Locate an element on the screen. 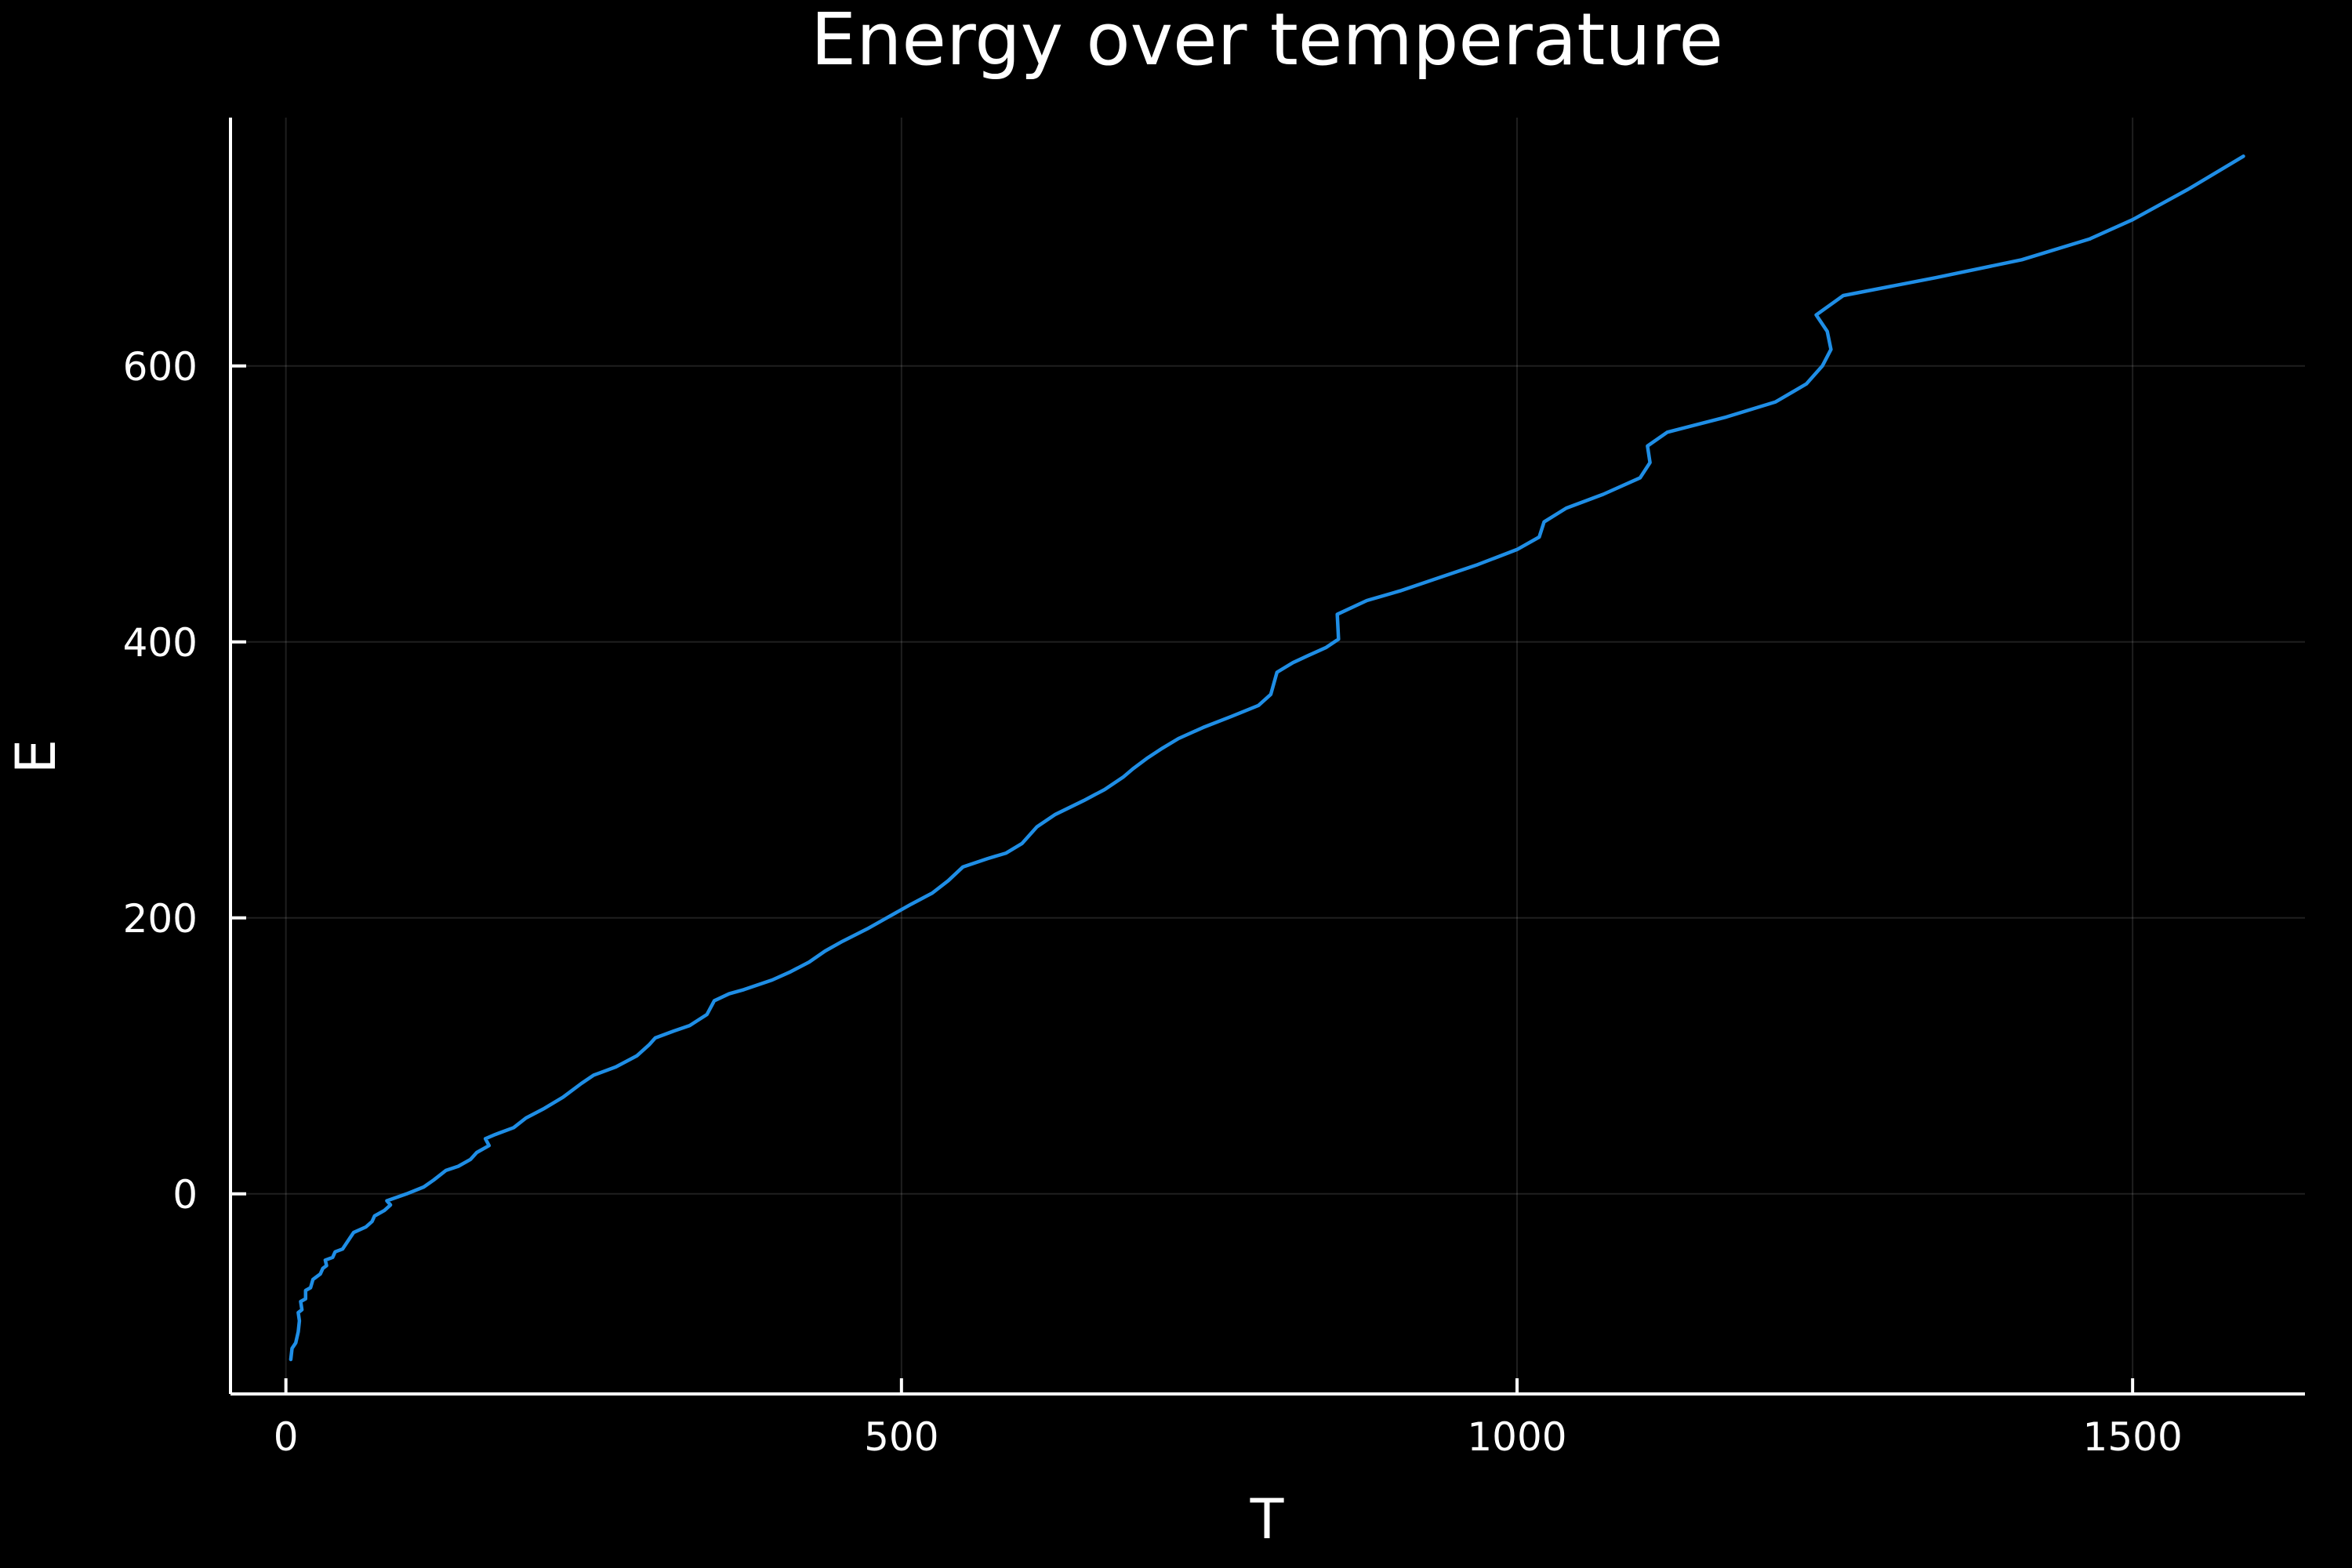 This screenshot has width=2352, height=1568. y-tick-label: 400 is located at coordinates (160, 643).